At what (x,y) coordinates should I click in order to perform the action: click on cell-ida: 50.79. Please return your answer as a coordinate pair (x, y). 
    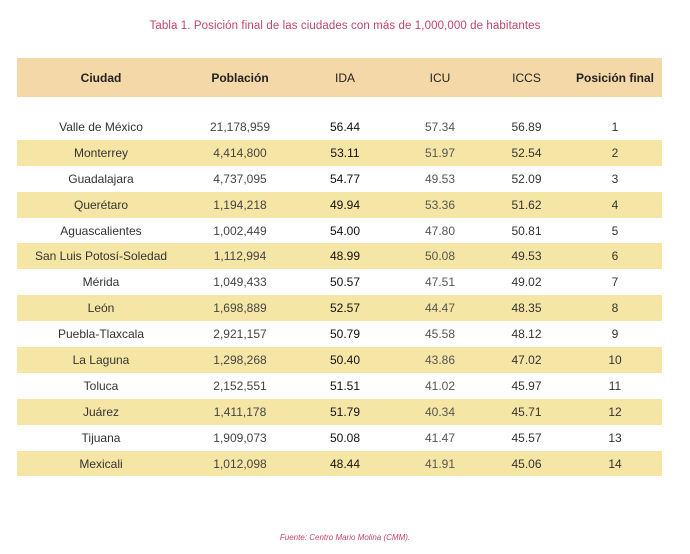
    Looking at the image, I should click on (345, 334).